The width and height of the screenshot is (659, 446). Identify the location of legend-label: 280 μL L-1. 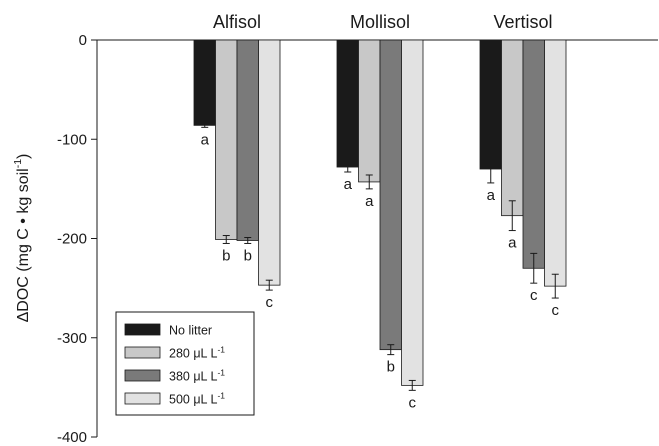
(197, 353).